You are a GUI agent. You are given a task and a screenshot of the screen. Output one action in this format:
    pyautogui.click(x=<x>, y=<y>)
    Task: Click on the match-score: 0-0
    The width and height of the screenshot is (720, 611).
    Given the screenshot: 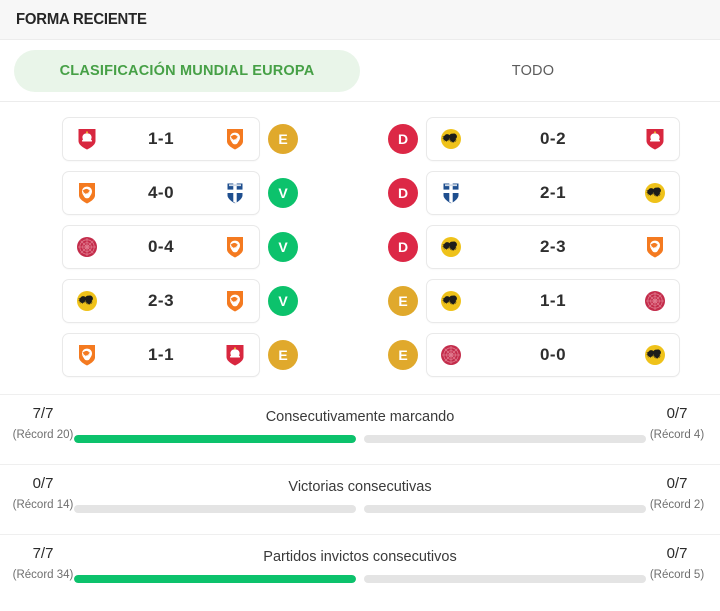 What is the action you would take?
    pyautogui.click(x=553, y=354)
    